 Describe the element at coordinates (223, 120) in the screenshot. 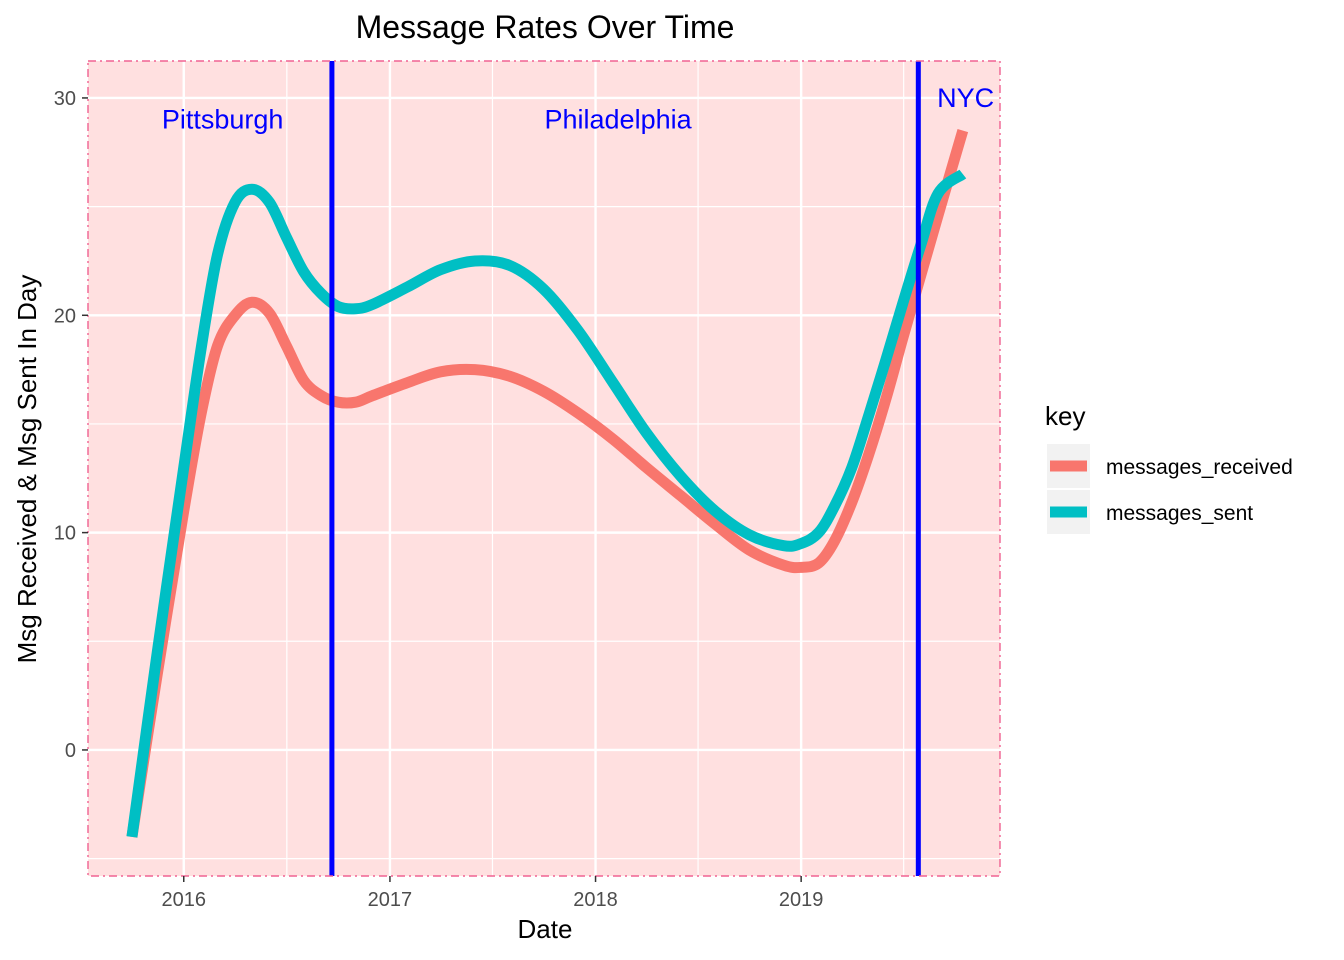

I see `region-label: Pittsburgh` at that location.